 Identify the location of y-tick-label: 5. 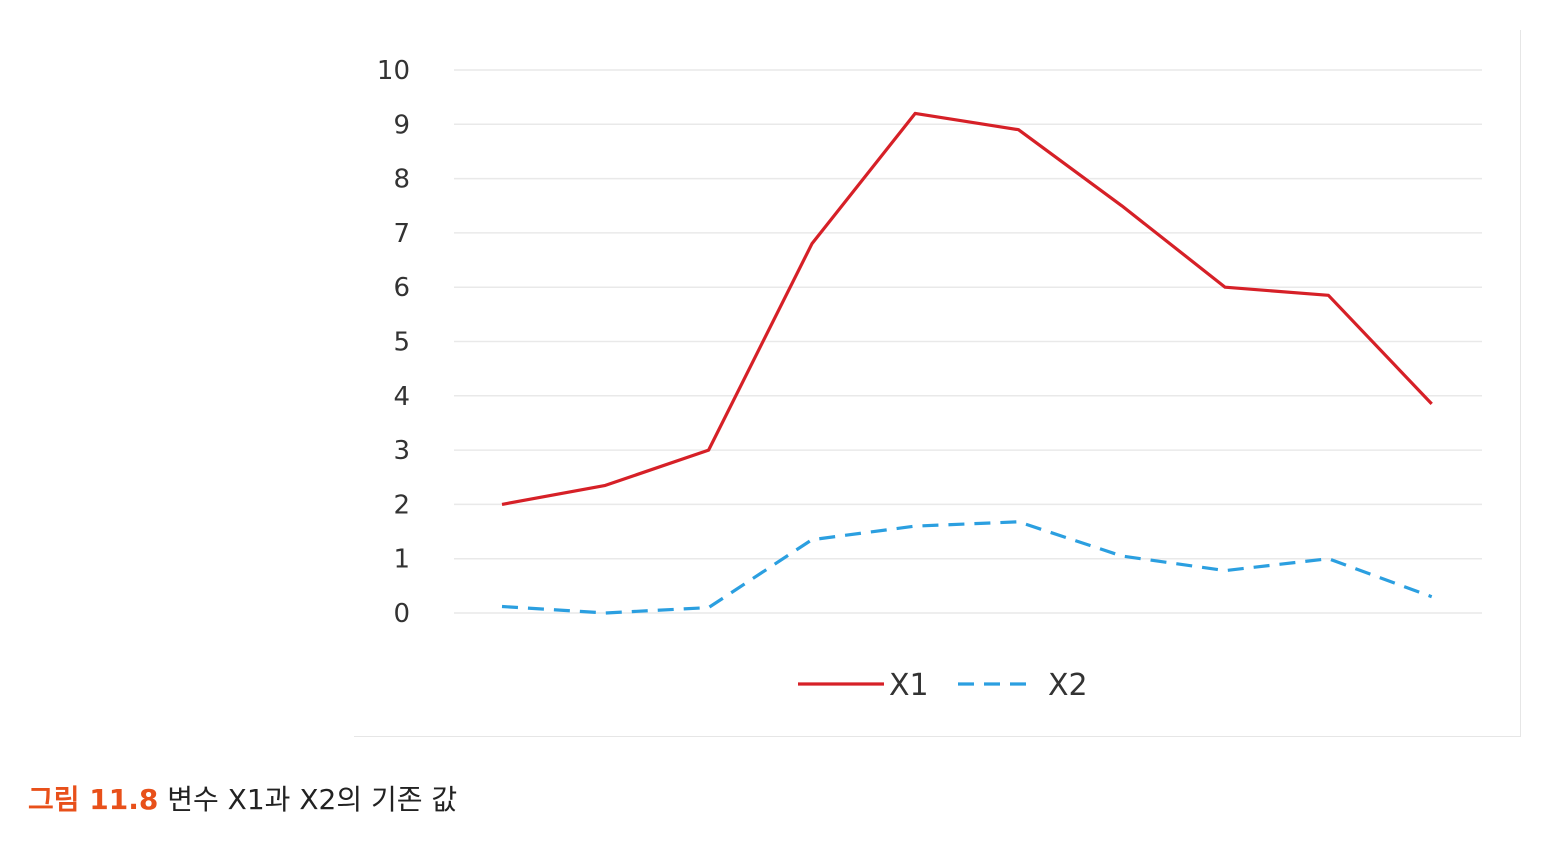
(401, 343).